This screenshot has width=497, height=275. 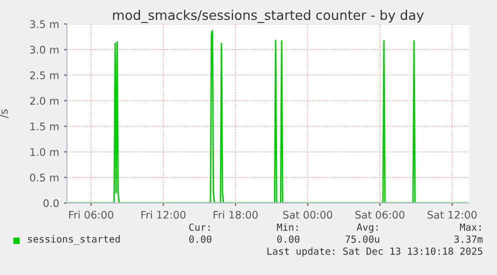 What do you see at coordinates (199, 227) in the screenshot?
I see `text: Cur:` at bounding box center [199, 227].